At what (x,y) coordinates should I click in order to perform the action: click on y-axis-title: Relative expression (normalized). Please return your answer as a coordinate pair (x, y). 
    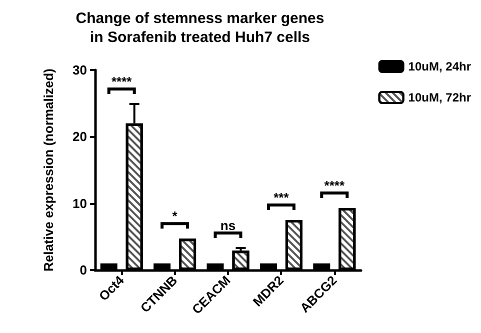
    Looking at the image, I should click on (48, 170).